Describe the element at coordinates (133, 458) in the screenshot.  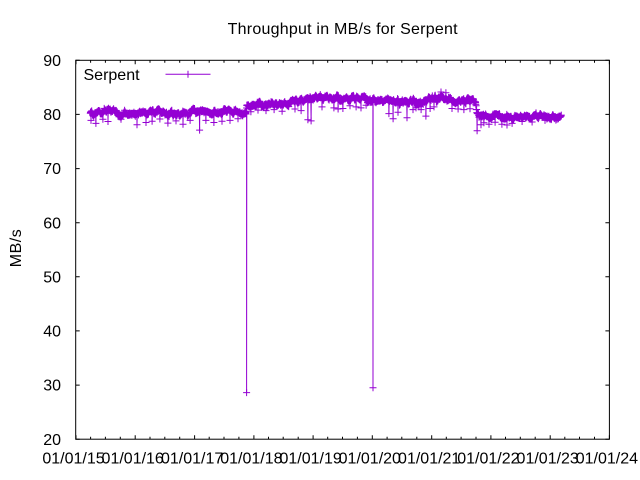
I see `svg-text: 01/01/16` at that location.